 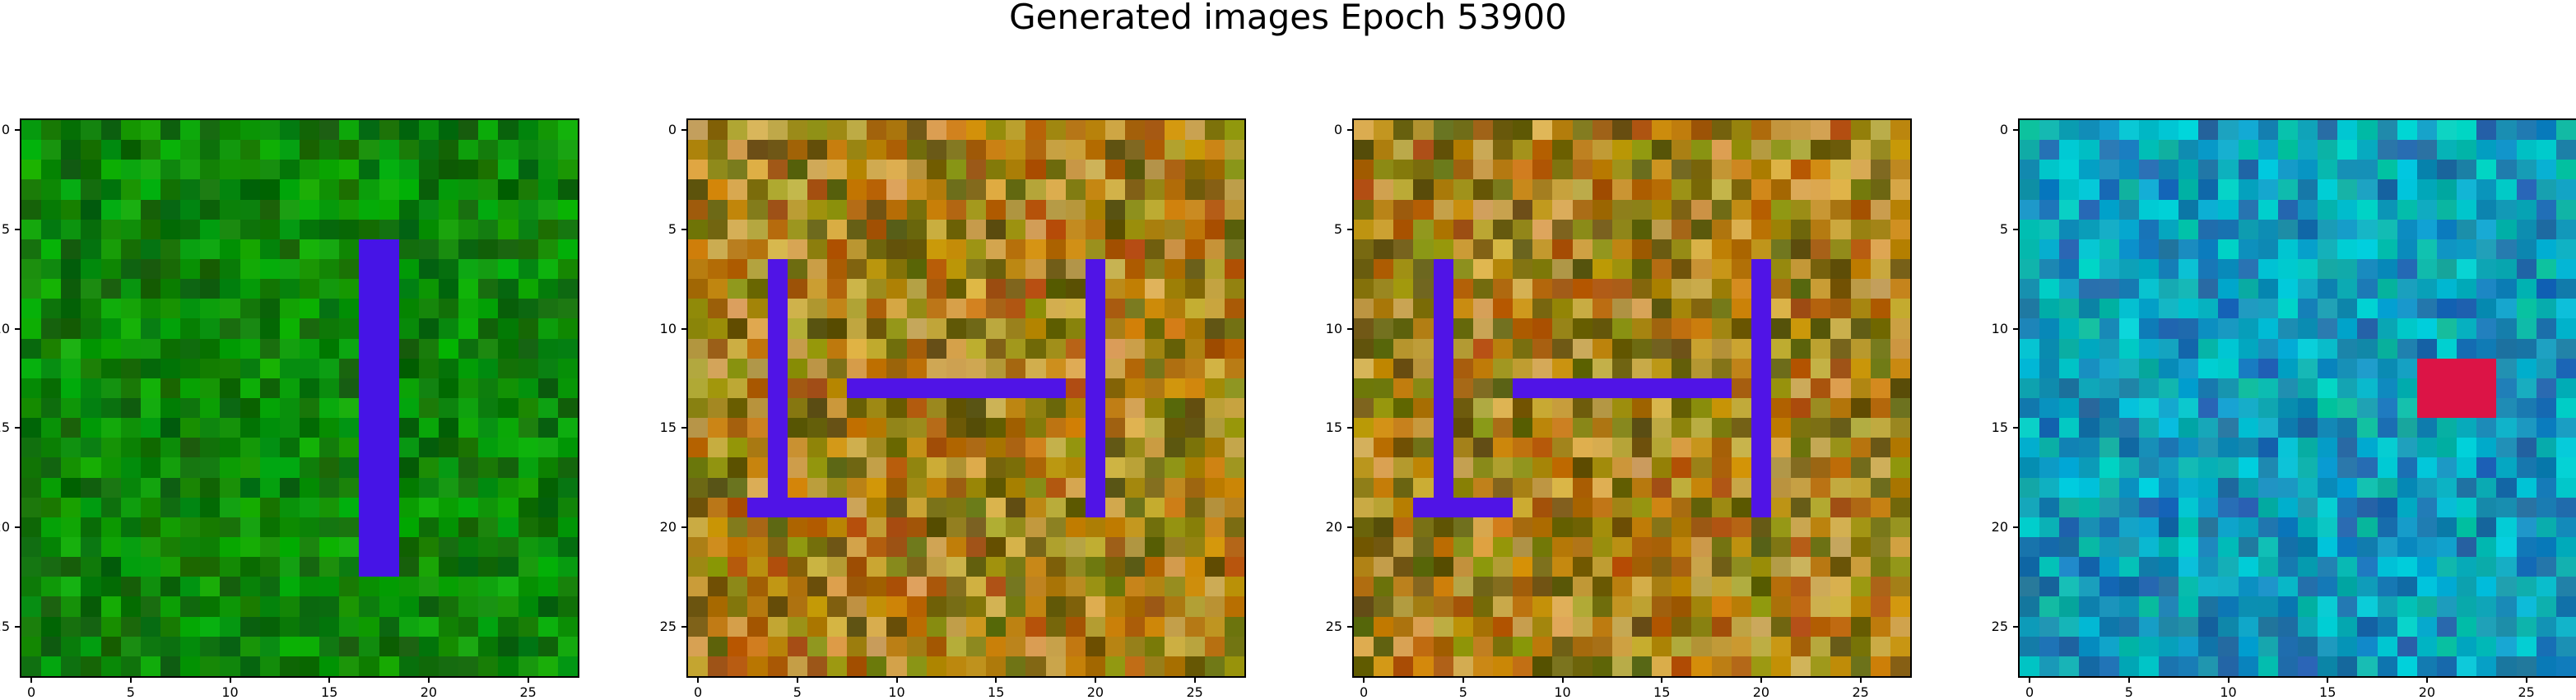 I want to click on y-tick-mark, so click(x=684, y=329).